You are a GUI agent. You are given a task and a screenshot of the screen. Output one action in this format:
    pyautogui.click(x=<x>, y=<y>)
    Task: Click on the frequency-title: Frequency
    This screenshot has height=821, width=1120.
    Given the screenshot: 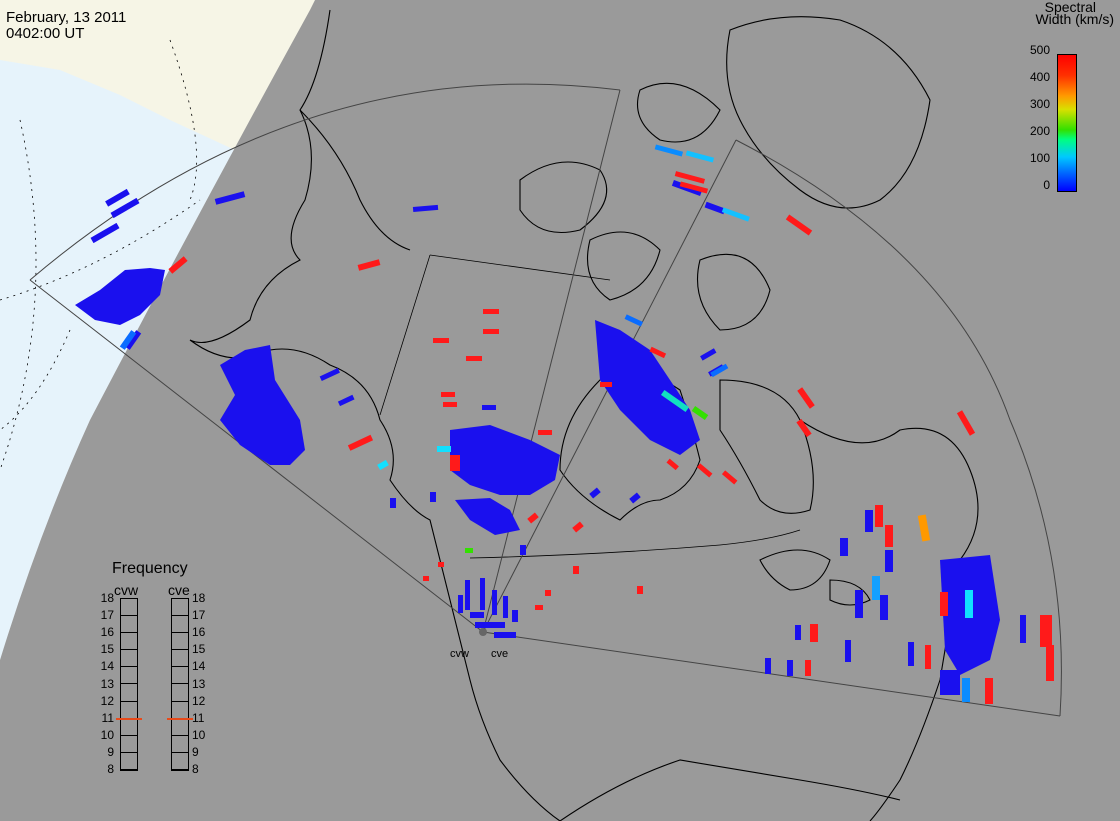 What is the action you would take?
    pyautogui.click(x=150, y=568)
    